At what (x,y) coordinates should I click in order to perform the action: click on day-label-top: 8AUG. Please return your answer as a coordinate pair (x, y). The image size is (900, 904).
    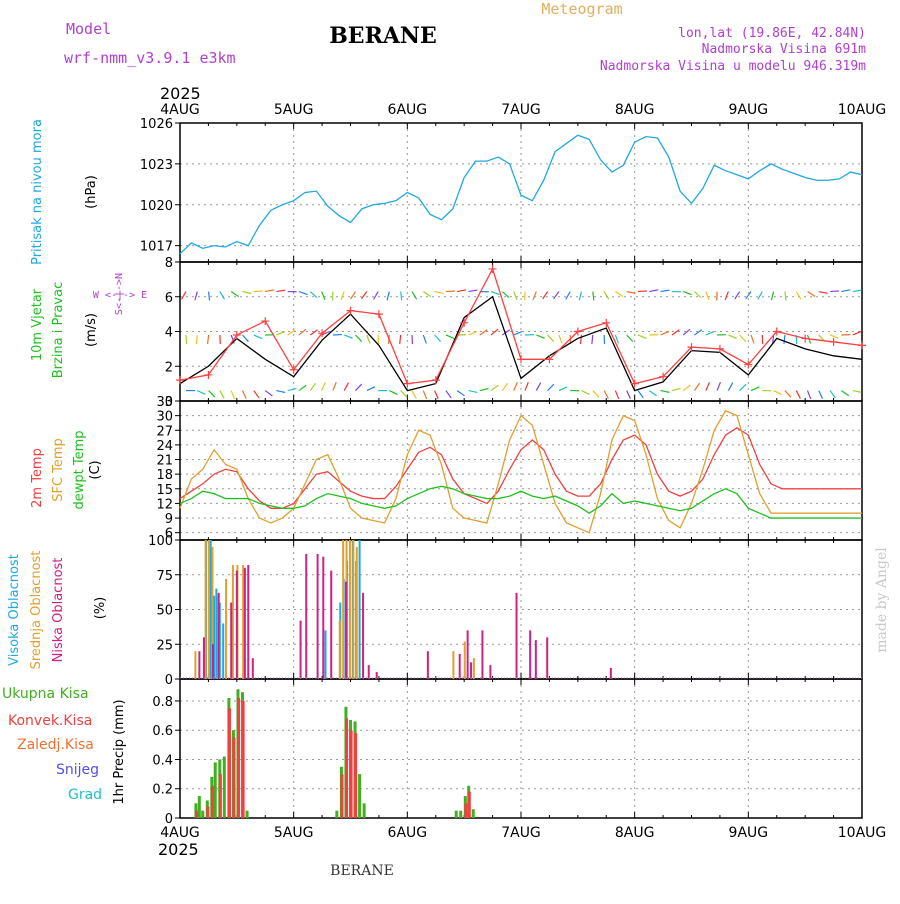
    Looking at the image, I should click on (635, 110).